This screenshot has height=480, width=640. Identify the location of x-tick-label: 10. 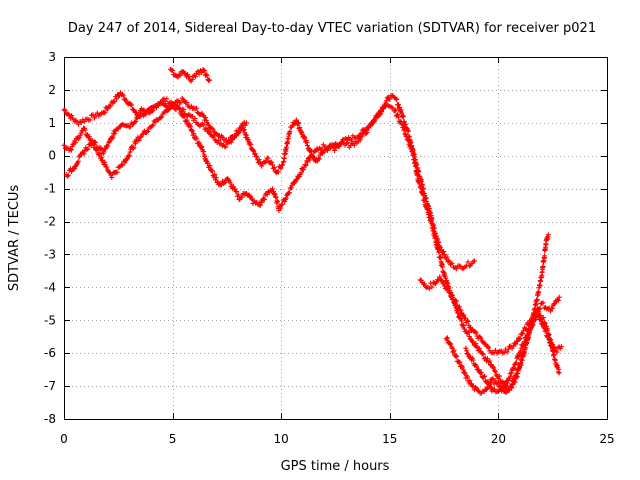
(281, 439).